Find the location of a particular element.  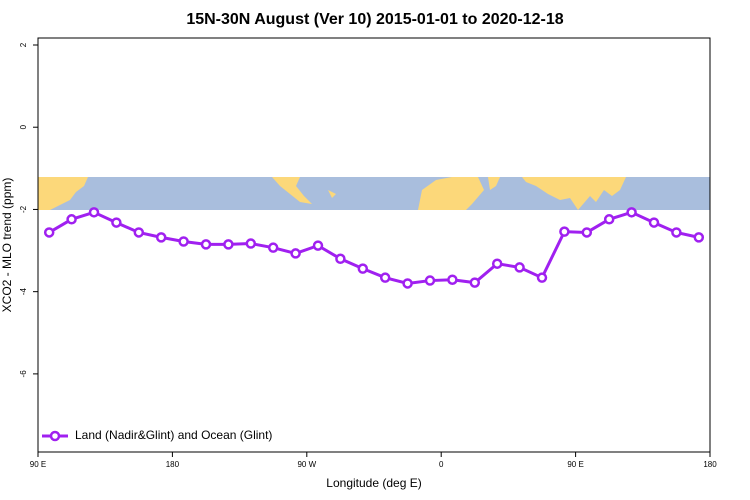

y-tick-label: -6 is located at coordinates (23, 374).